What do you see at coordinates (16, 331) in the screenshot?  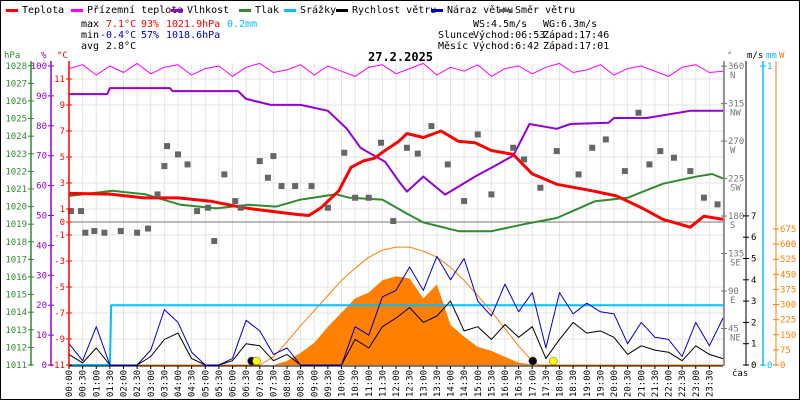 I see `pressure-tick-label: 1013` at bounding box center [16, 331].